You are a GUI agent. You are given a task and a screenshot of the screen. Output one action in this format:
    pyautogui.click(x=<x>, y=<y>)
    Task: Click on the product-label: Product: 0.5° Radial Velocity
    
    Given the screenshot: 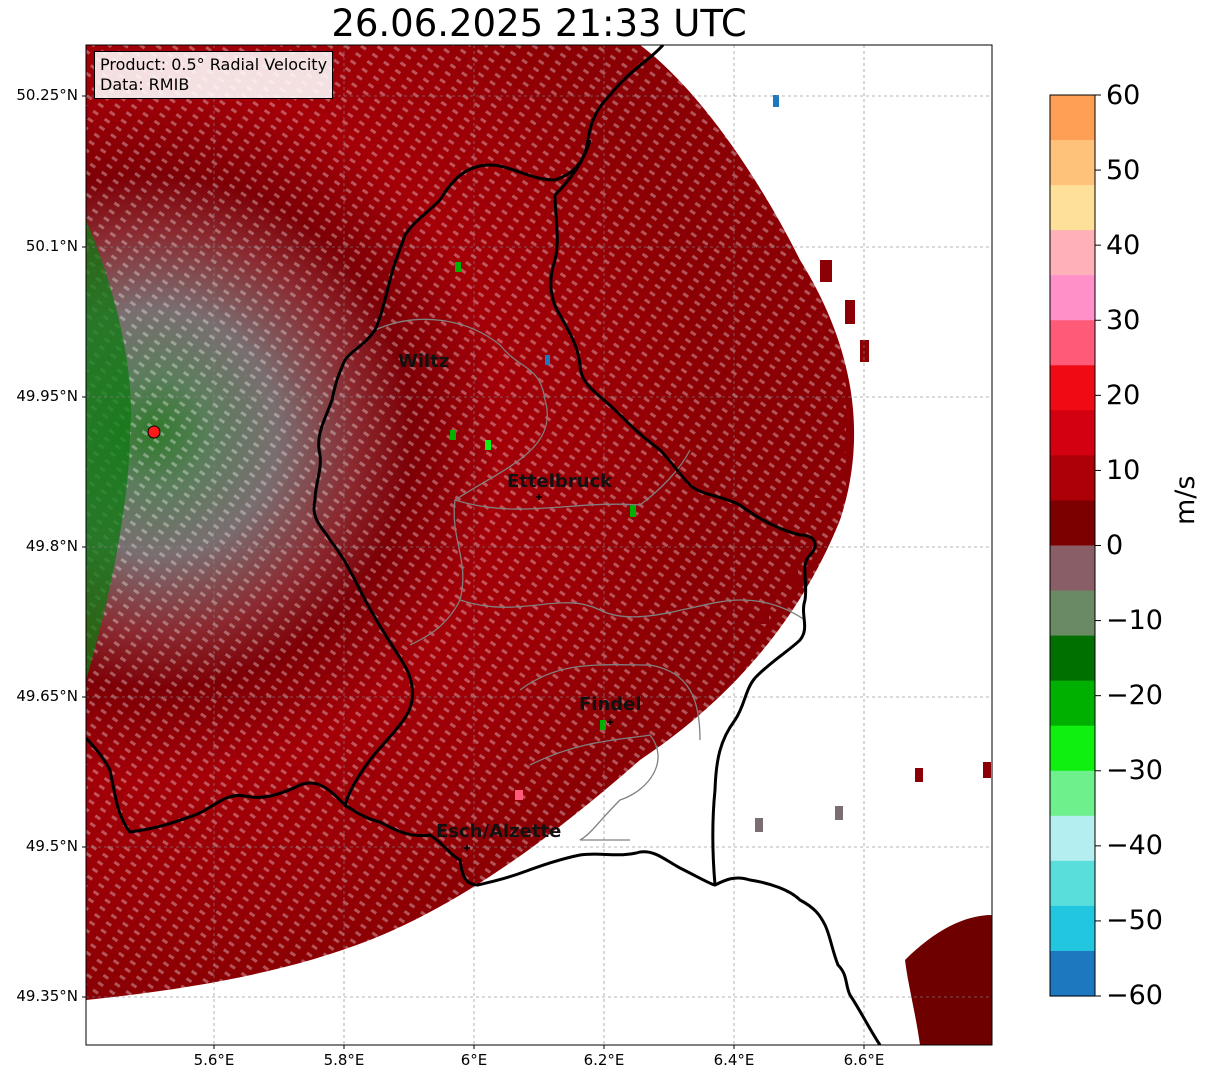 What is the action you would take?
    pyautogui.click(x=214, y=64)
    